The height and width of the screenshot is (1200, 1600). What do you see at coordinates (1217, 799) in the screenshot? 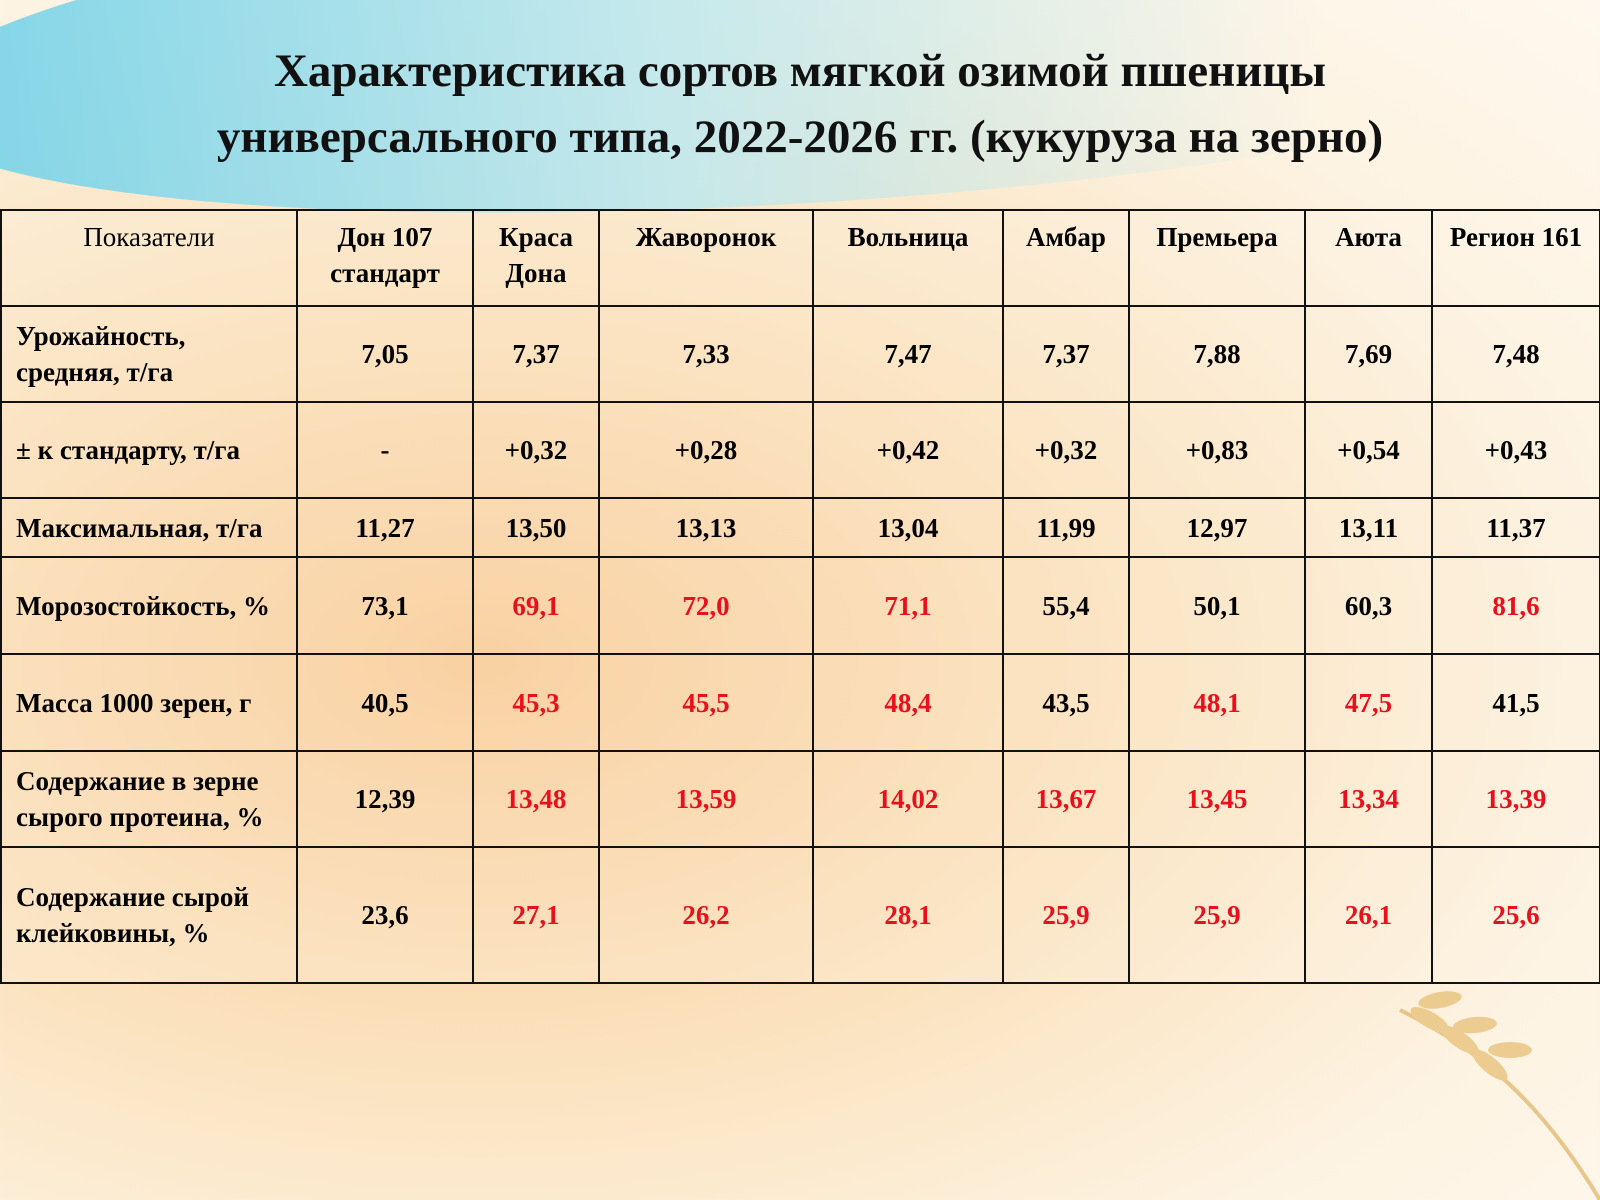
I see `value-cell: 13,45` at bounding box center [1217, 799].